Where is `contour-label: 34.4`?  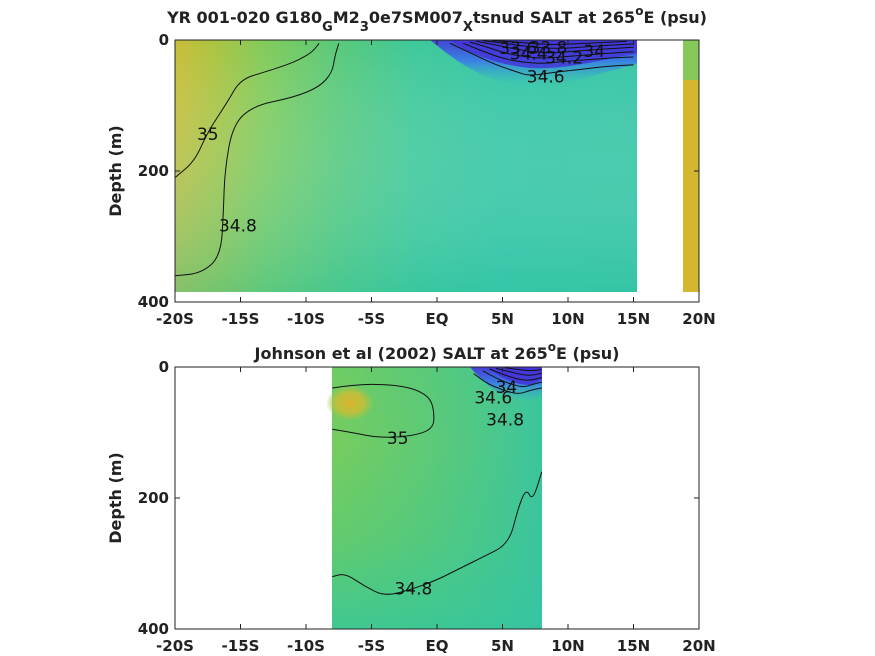
contour-label: 34.4 is located at coordinates (529, 54).